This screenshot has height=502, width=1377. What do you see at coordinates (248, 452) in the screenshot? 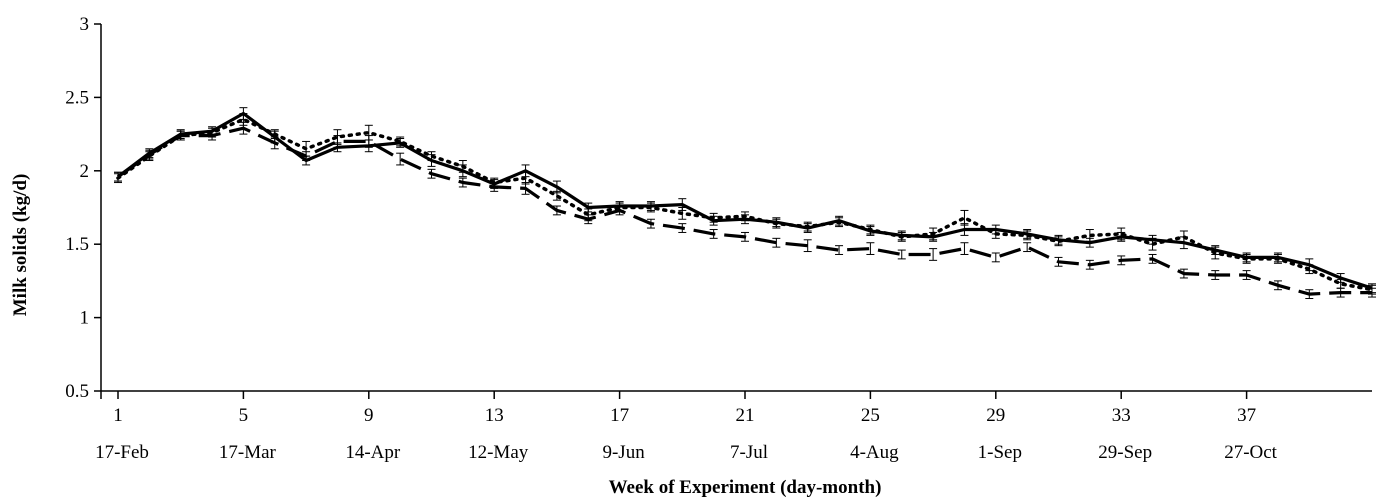
I see `x-tick-label-date: 17-Mar` at bounding box center [248, 452].